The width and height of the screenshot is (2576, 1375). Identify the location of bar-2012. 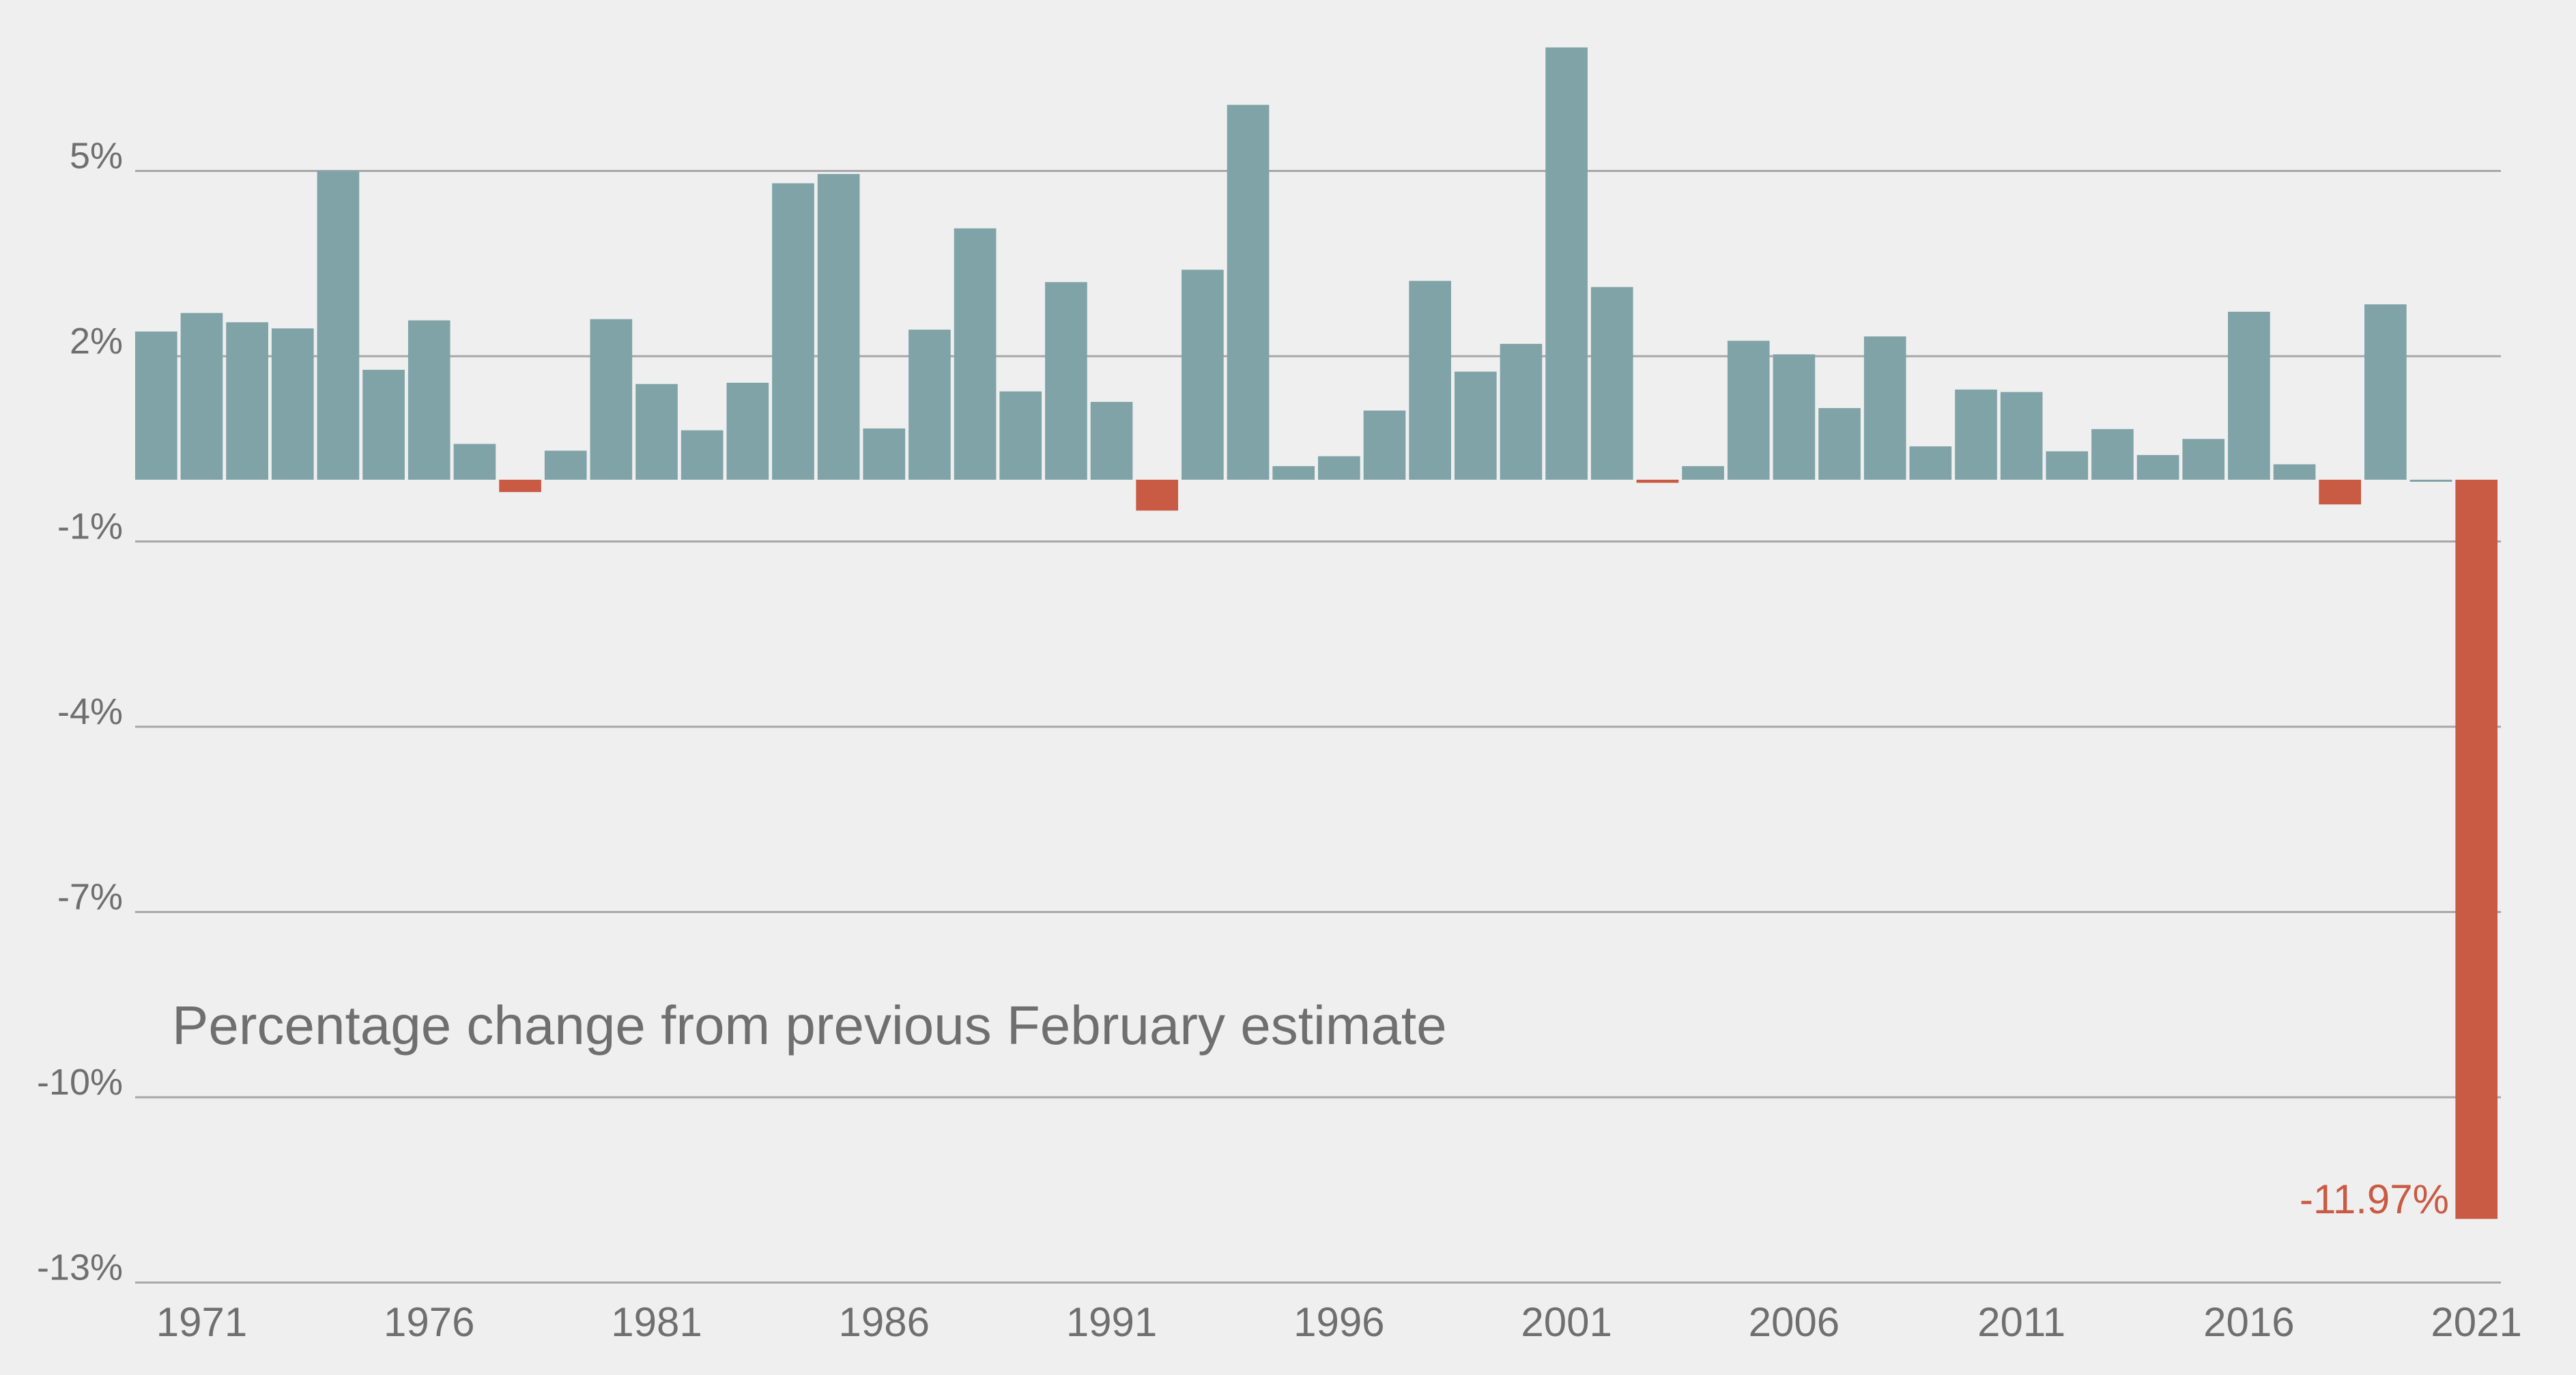
(2067, 466).